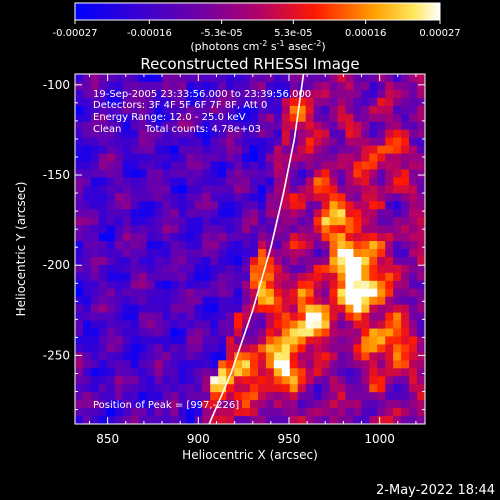 This screenshot has width=500, height=500. I want to click on y-tick-label: -200, so click(56, 265).